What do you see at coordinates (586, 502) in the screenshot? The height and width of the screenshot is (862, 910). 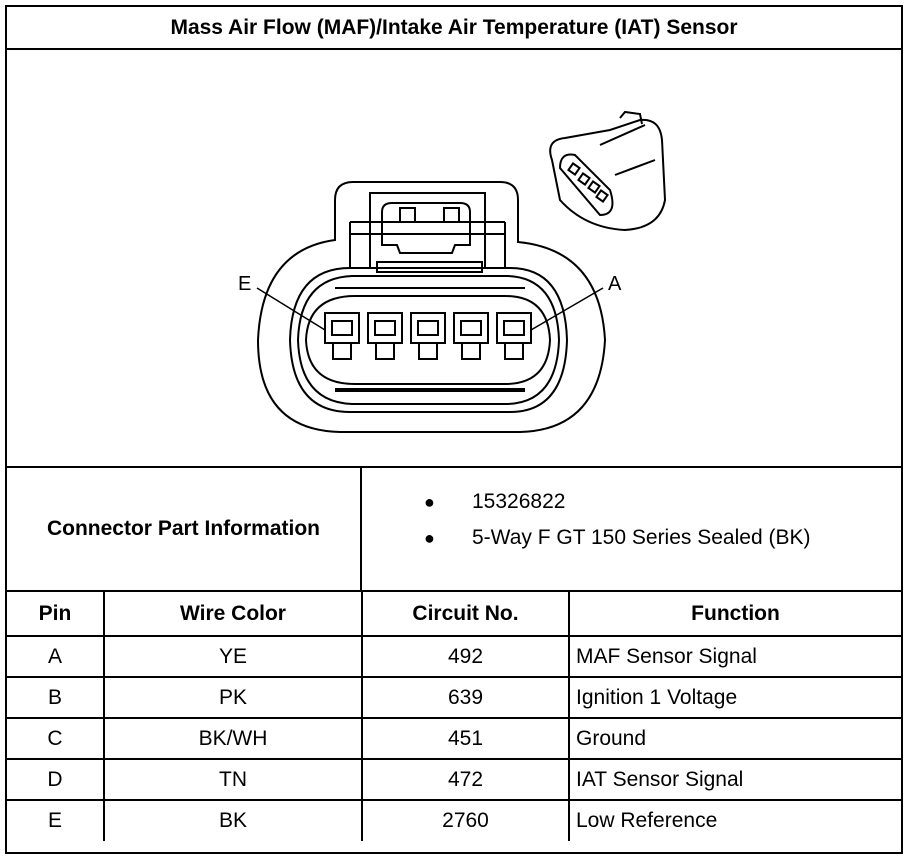 I see `list-item: ● 15326822` at bounding box center [586, 502].